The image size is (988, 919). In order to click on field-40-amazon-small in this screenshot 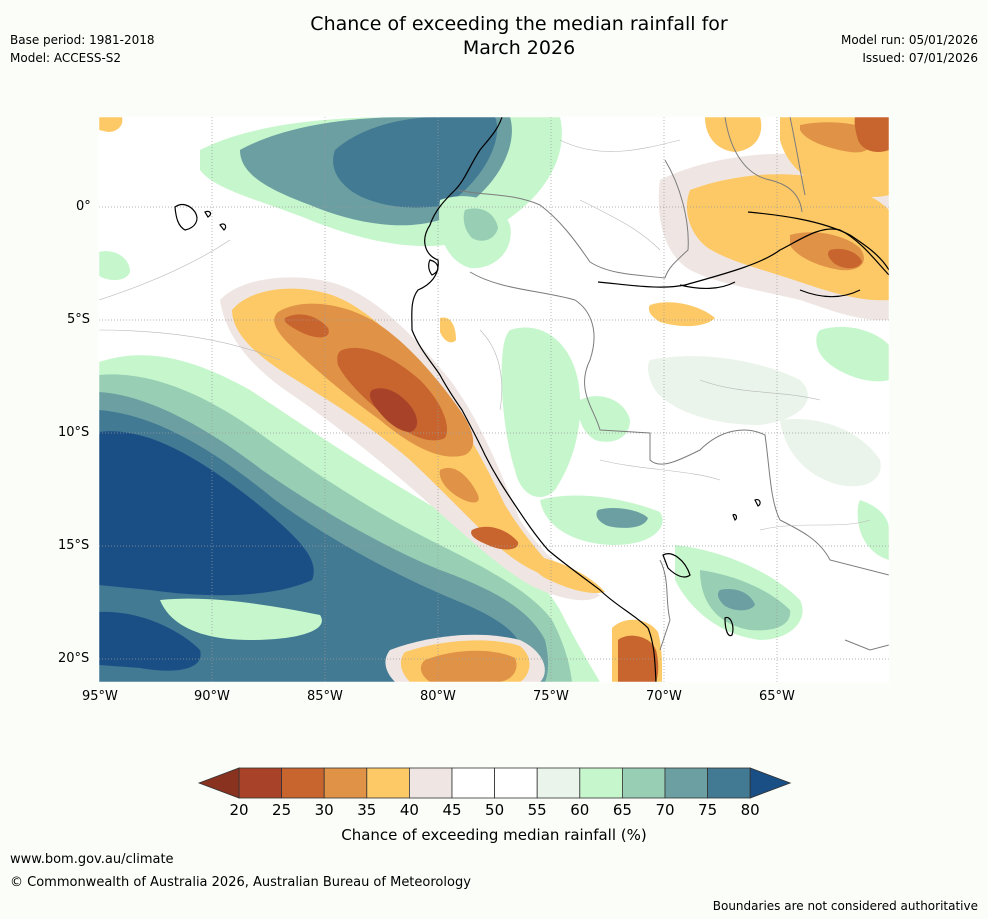, I will do `click(681, 314)`.